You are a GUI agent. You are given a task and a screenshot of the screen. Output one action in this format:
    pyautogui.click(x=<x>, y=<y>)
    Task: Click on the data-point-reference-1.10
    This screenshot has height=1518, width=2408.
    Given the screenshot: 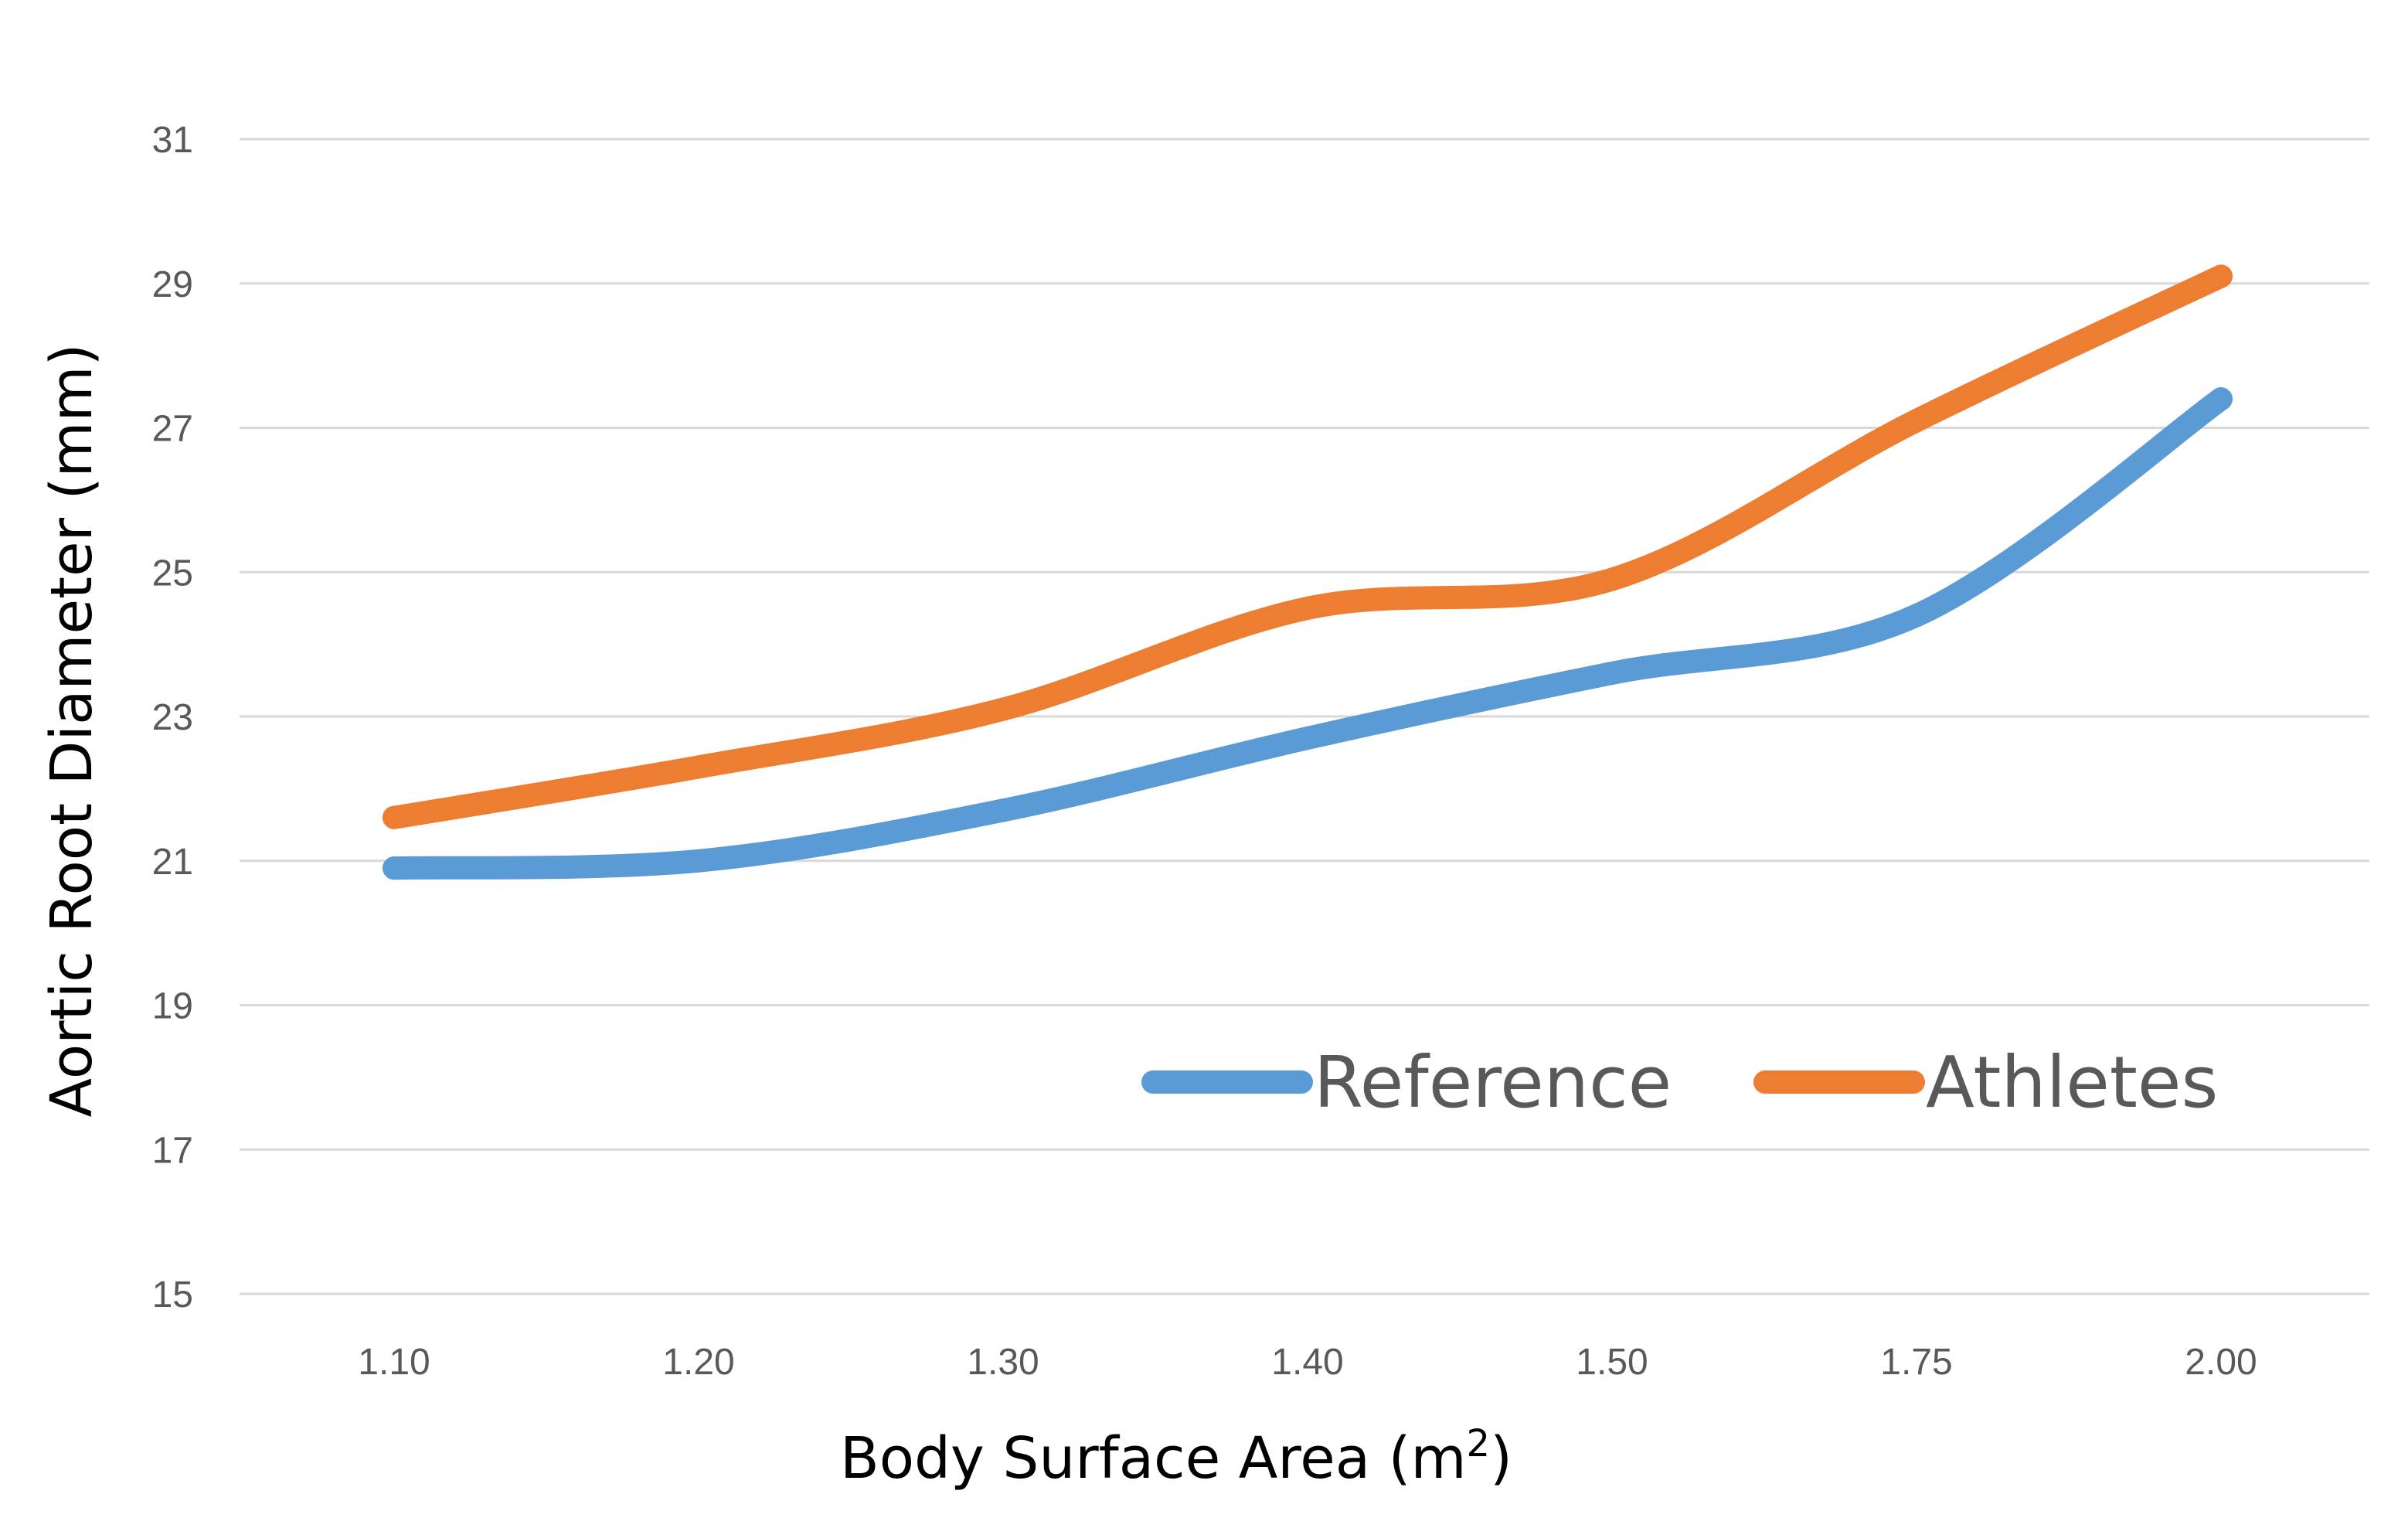 What is the action you would take?
    pyautogui.click(x=394, y=868)
    